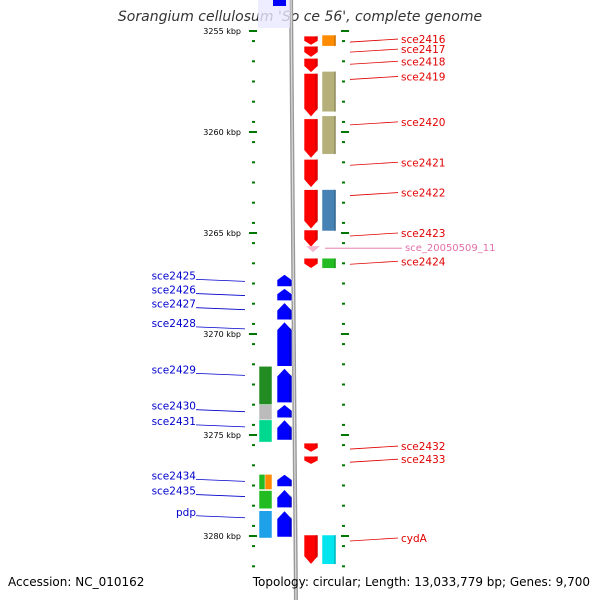 The image size is (600, 600). Describe the element at coordinates (423, 194) in the screenshot. I see `forward-gene-label: sce2422` at that location.